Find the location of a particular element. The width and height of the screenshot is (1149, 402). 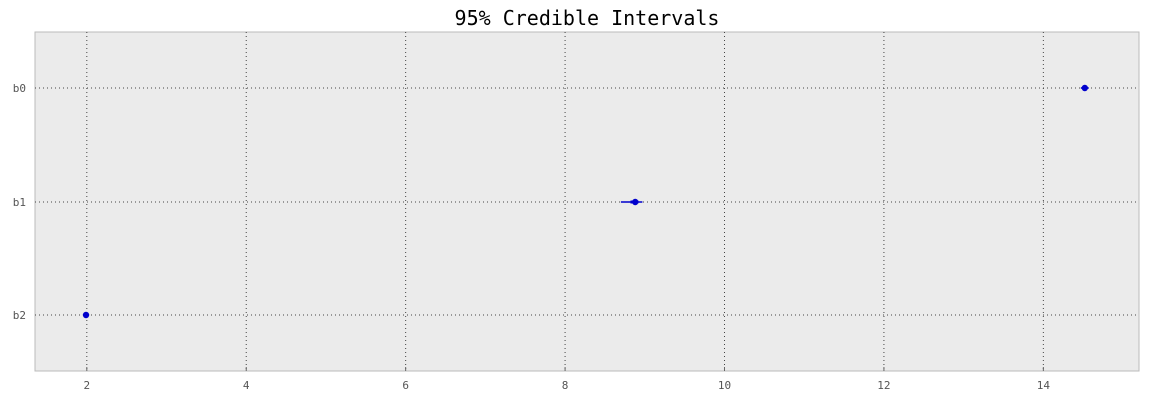

y-axis-ticks: b0 b1 b2 is located at coordinates (19, 202).